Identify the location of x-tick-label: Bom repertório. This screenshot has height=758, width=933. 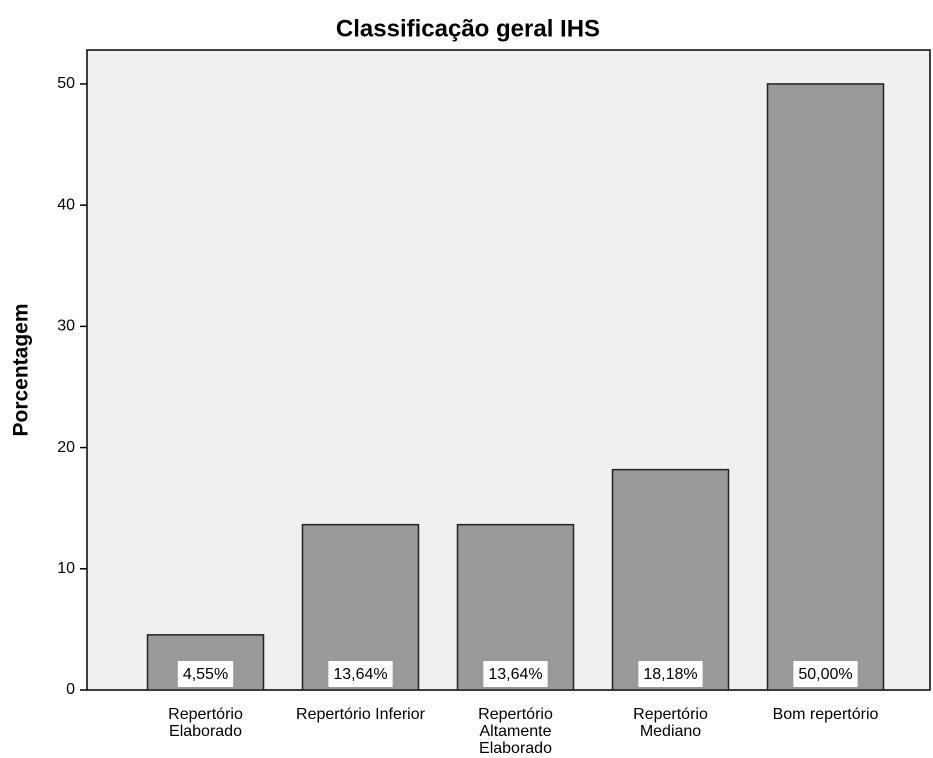
(825, 714).